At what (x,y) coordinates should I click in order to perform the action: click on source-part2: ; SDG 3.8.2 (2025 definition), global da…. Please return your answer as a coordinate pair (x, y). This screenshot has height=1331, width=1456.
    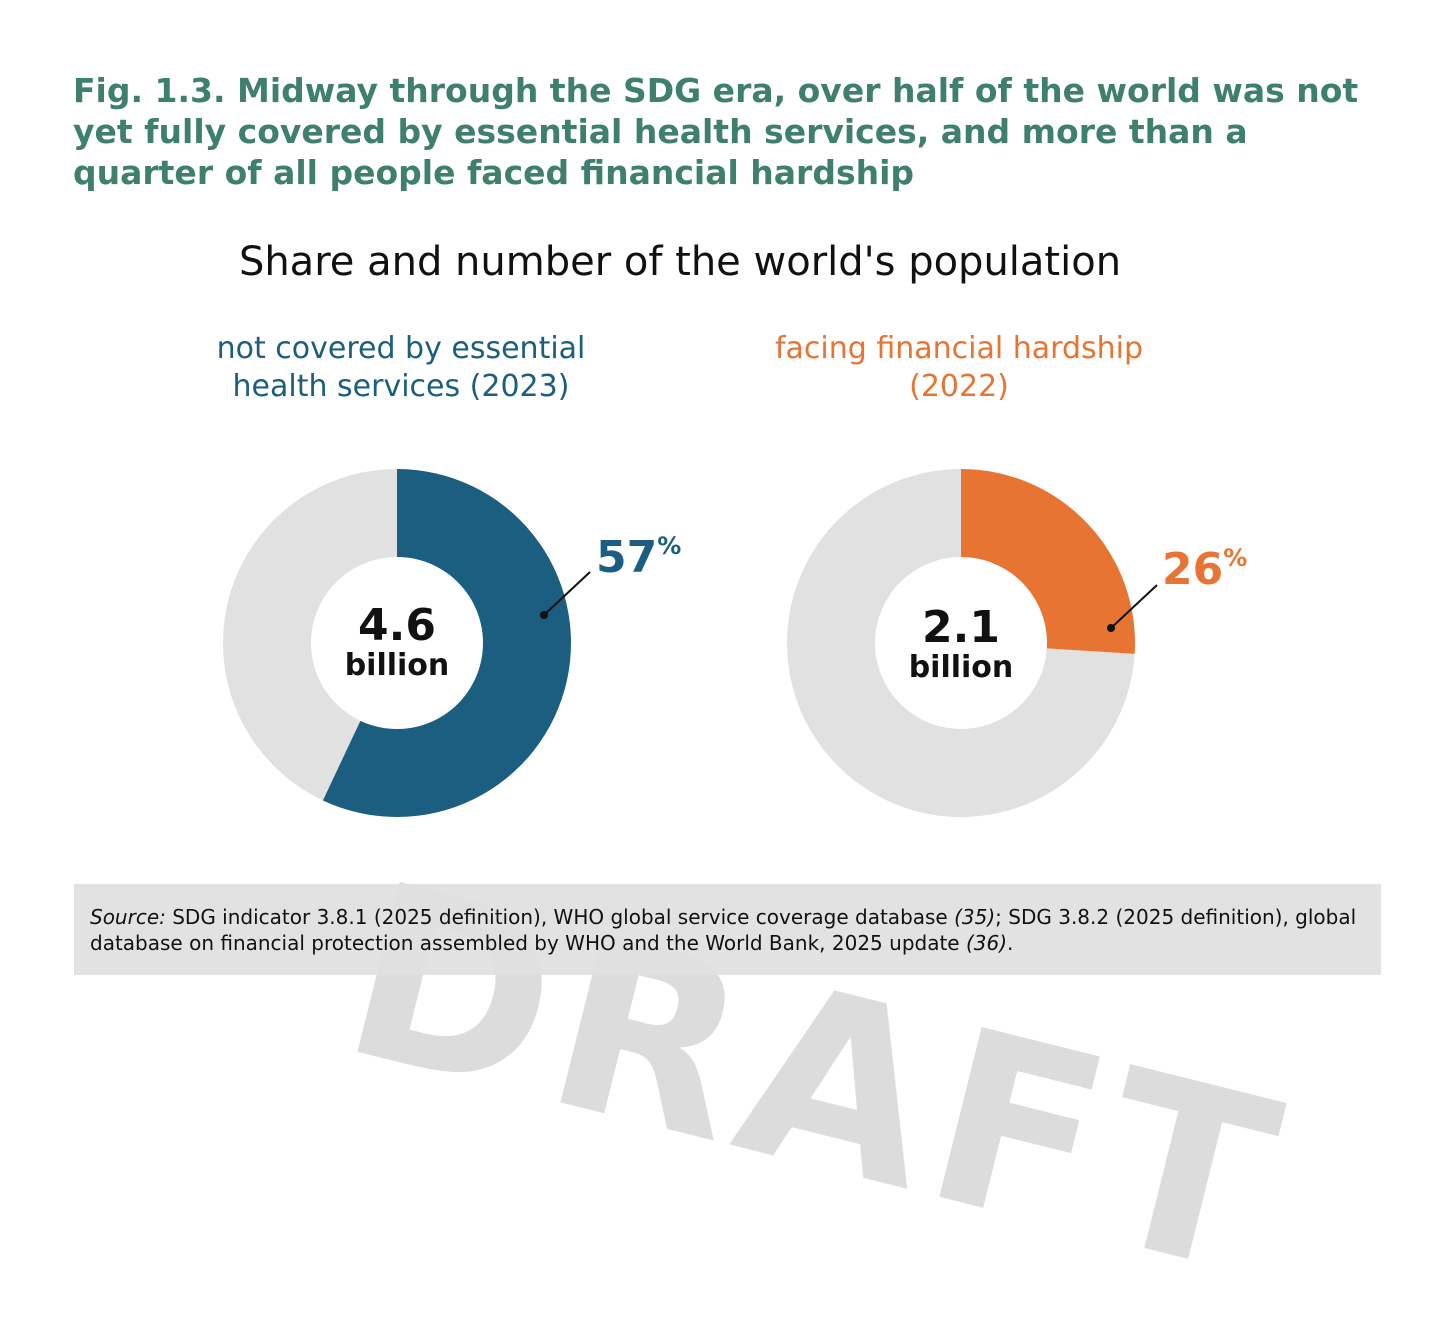
    Looking at the image, I should click on (723, 930).